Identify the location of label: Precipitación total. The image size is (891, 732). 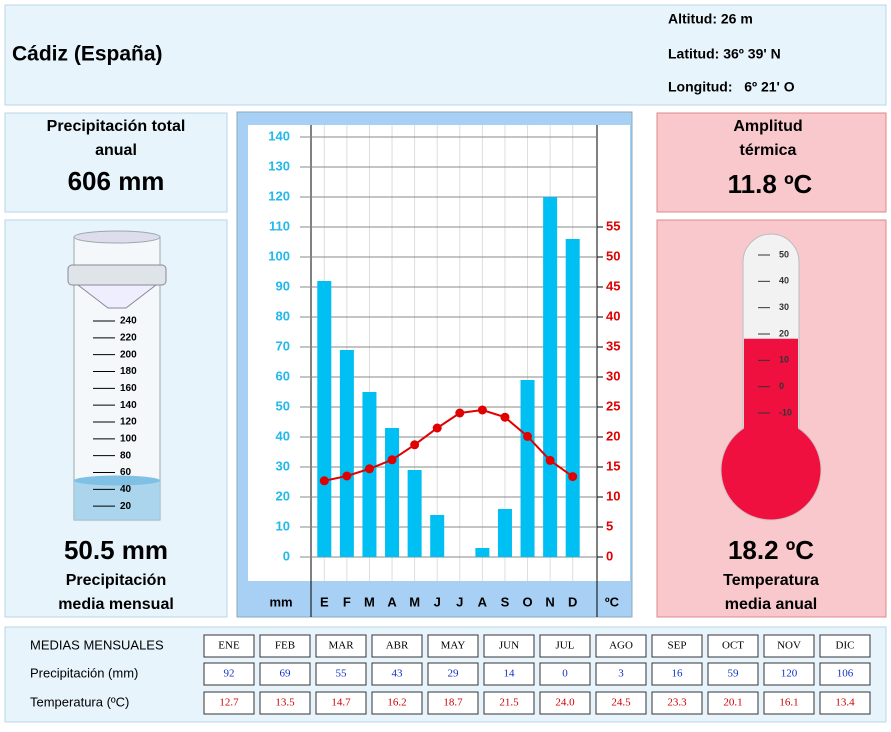
(116, 126).